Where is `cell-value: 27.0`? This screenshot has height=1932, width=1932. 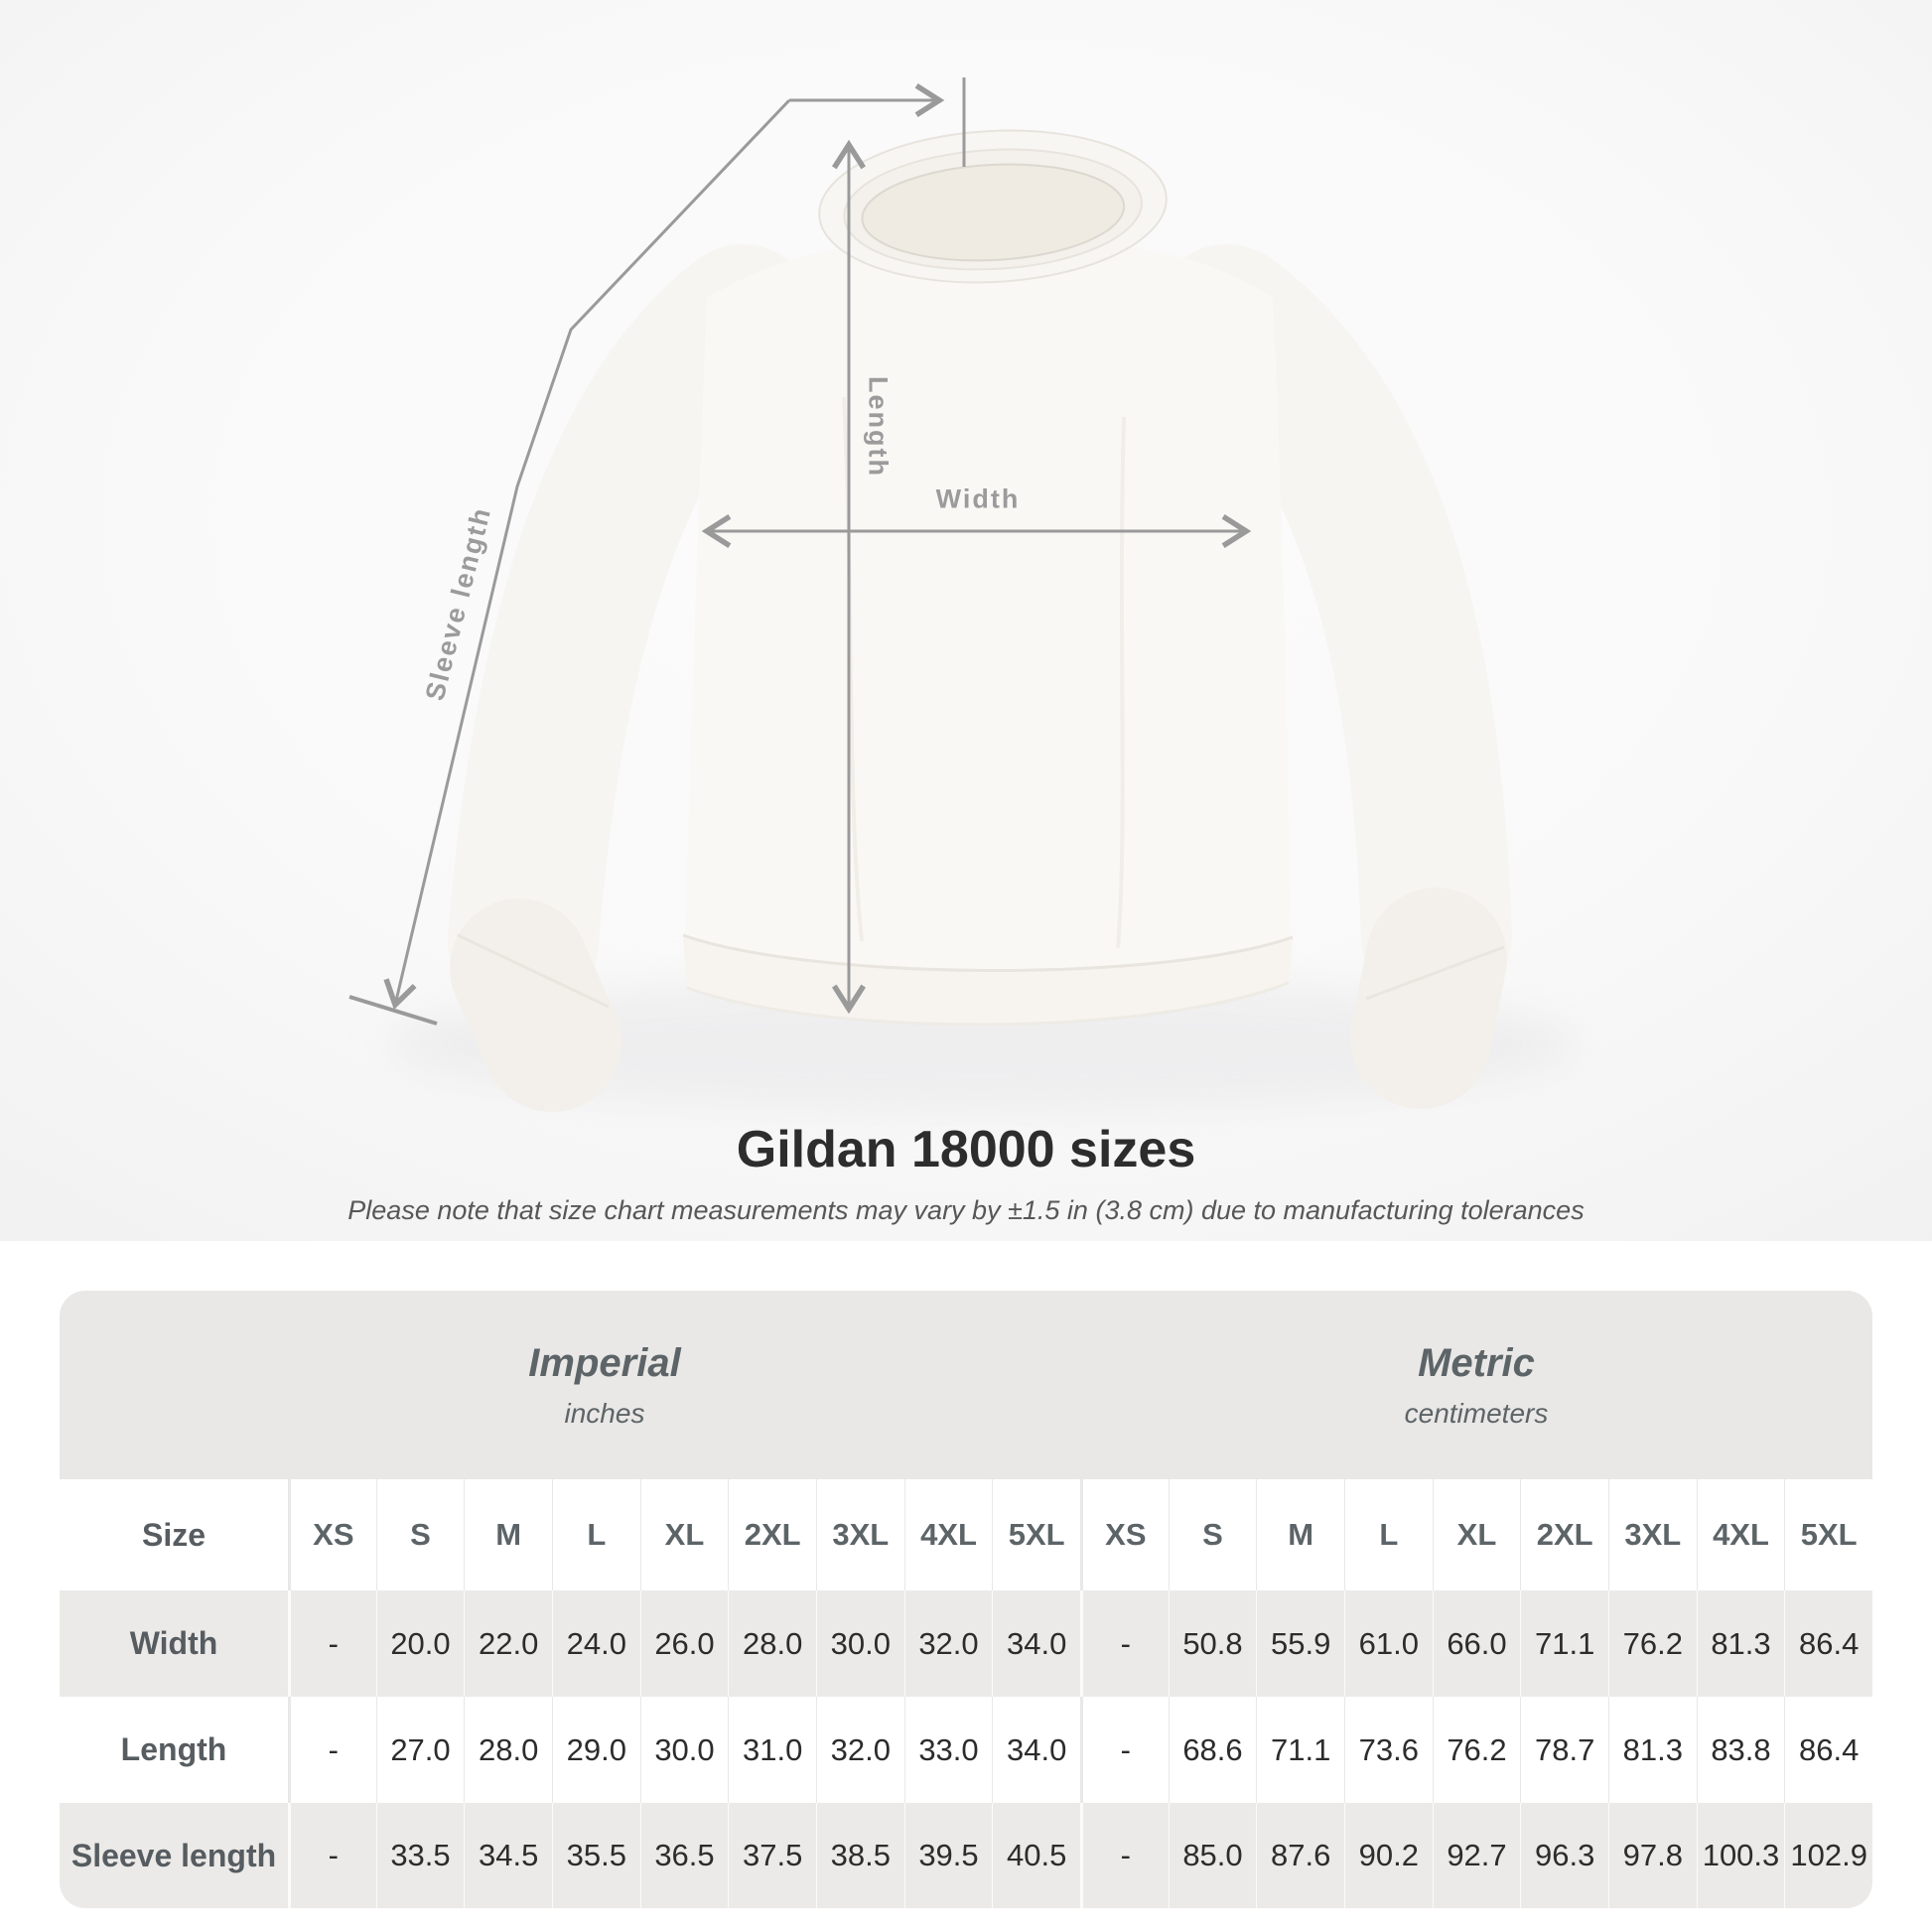 cell-value: 27.0 is located at coordinates (420, 1750).